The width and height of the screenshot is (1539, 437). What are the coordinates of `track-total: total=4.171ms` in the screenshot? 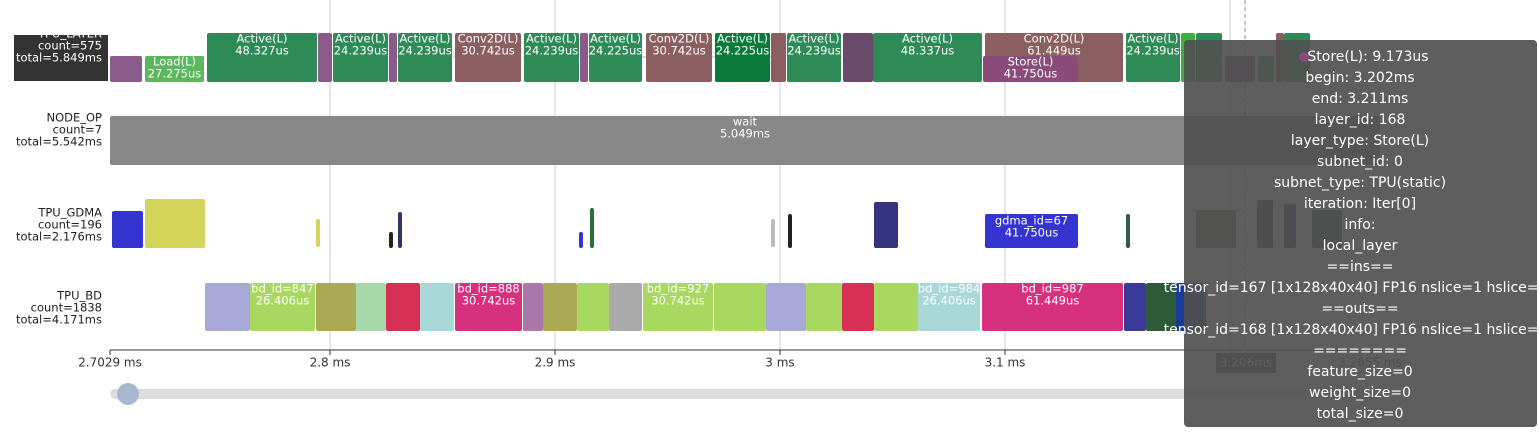 It's located at (59, 320).